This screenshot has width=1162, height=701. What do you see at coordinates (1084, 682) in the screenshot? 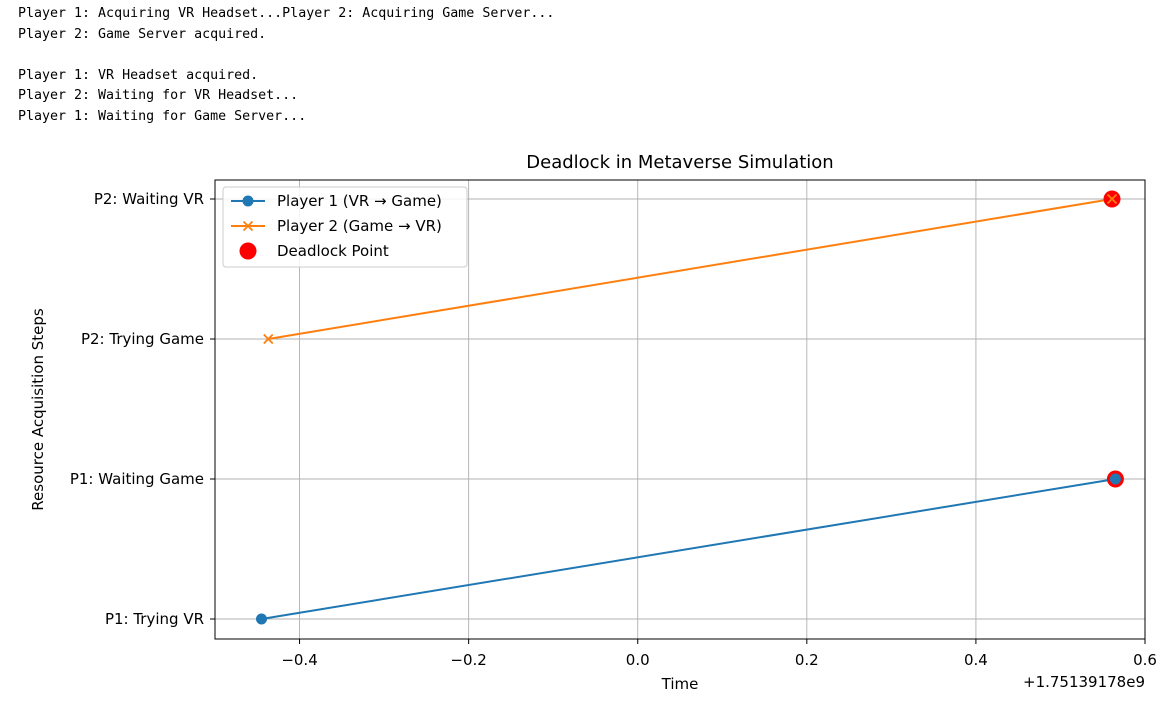
I see `x-axis-offset-label: +1.75139178e9` at bounding box center [1084, 682].